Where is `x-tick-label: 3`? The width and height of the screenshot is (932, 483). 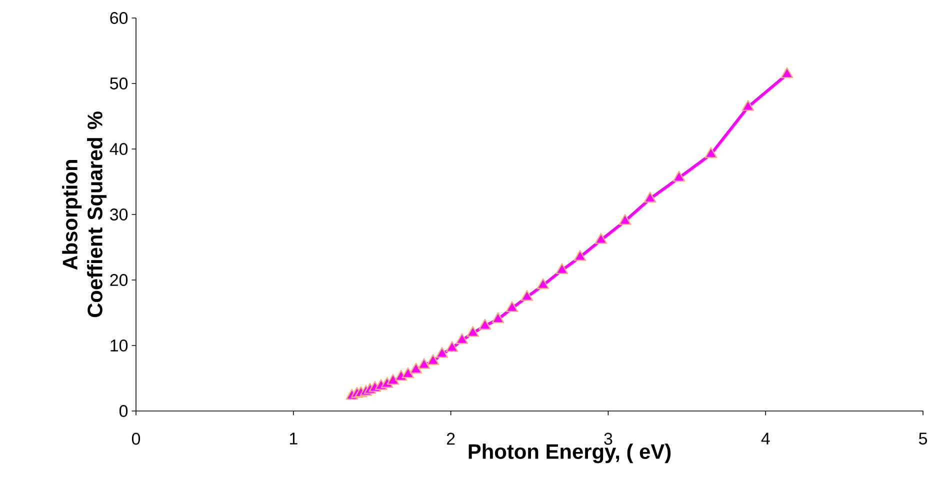
x-tick-label: 3 is located at coordinates (608, 438).